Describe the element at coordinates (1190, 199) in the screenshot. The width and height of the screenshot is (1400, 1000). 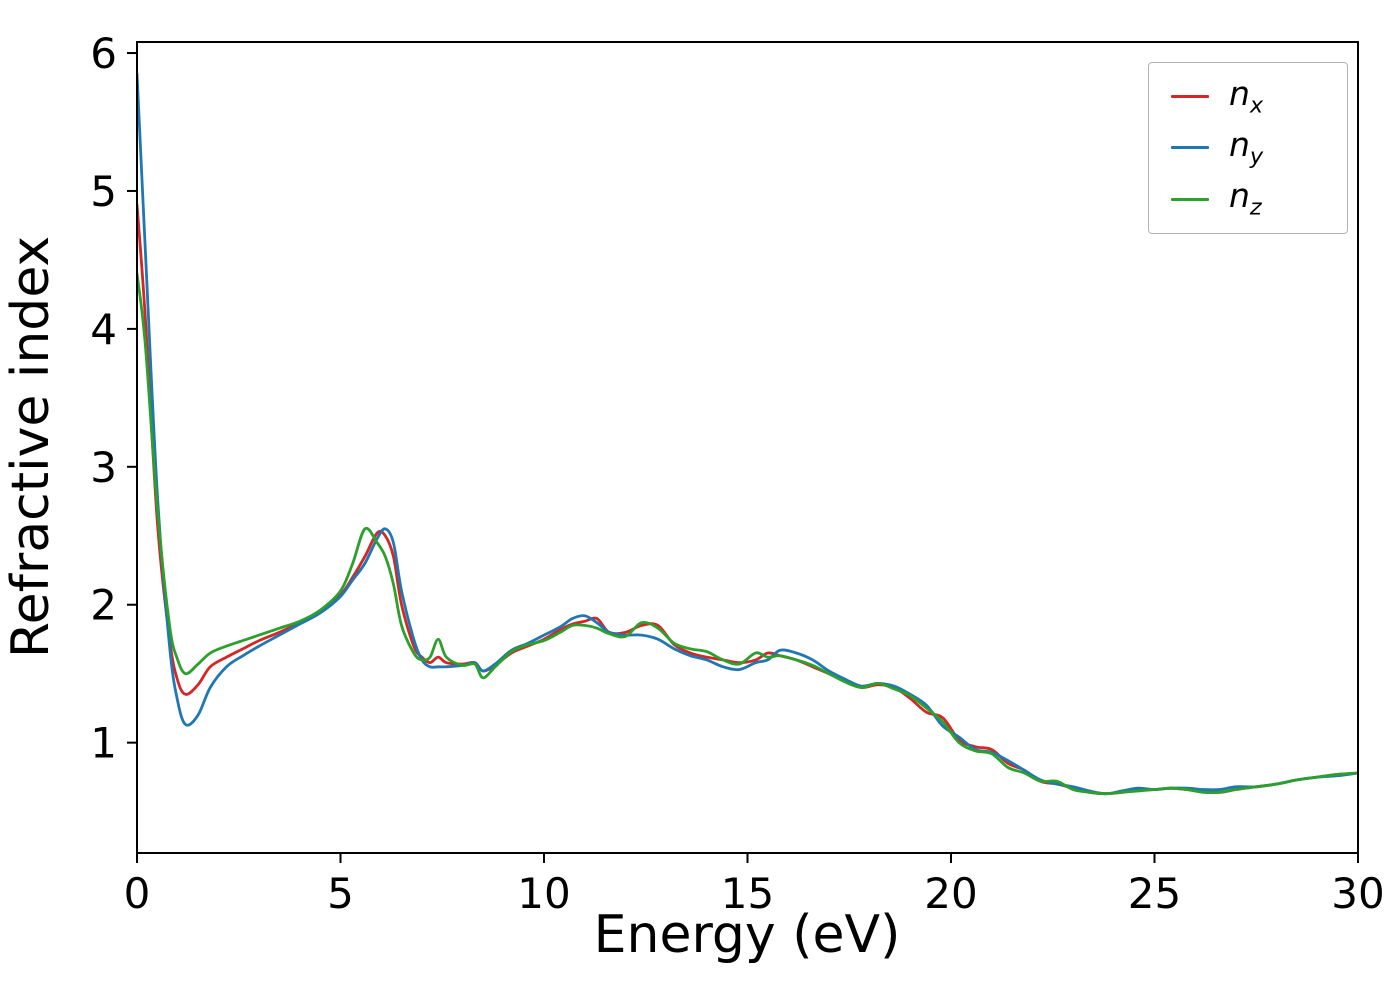
I see `legend-line-swatch-nz` at that location.